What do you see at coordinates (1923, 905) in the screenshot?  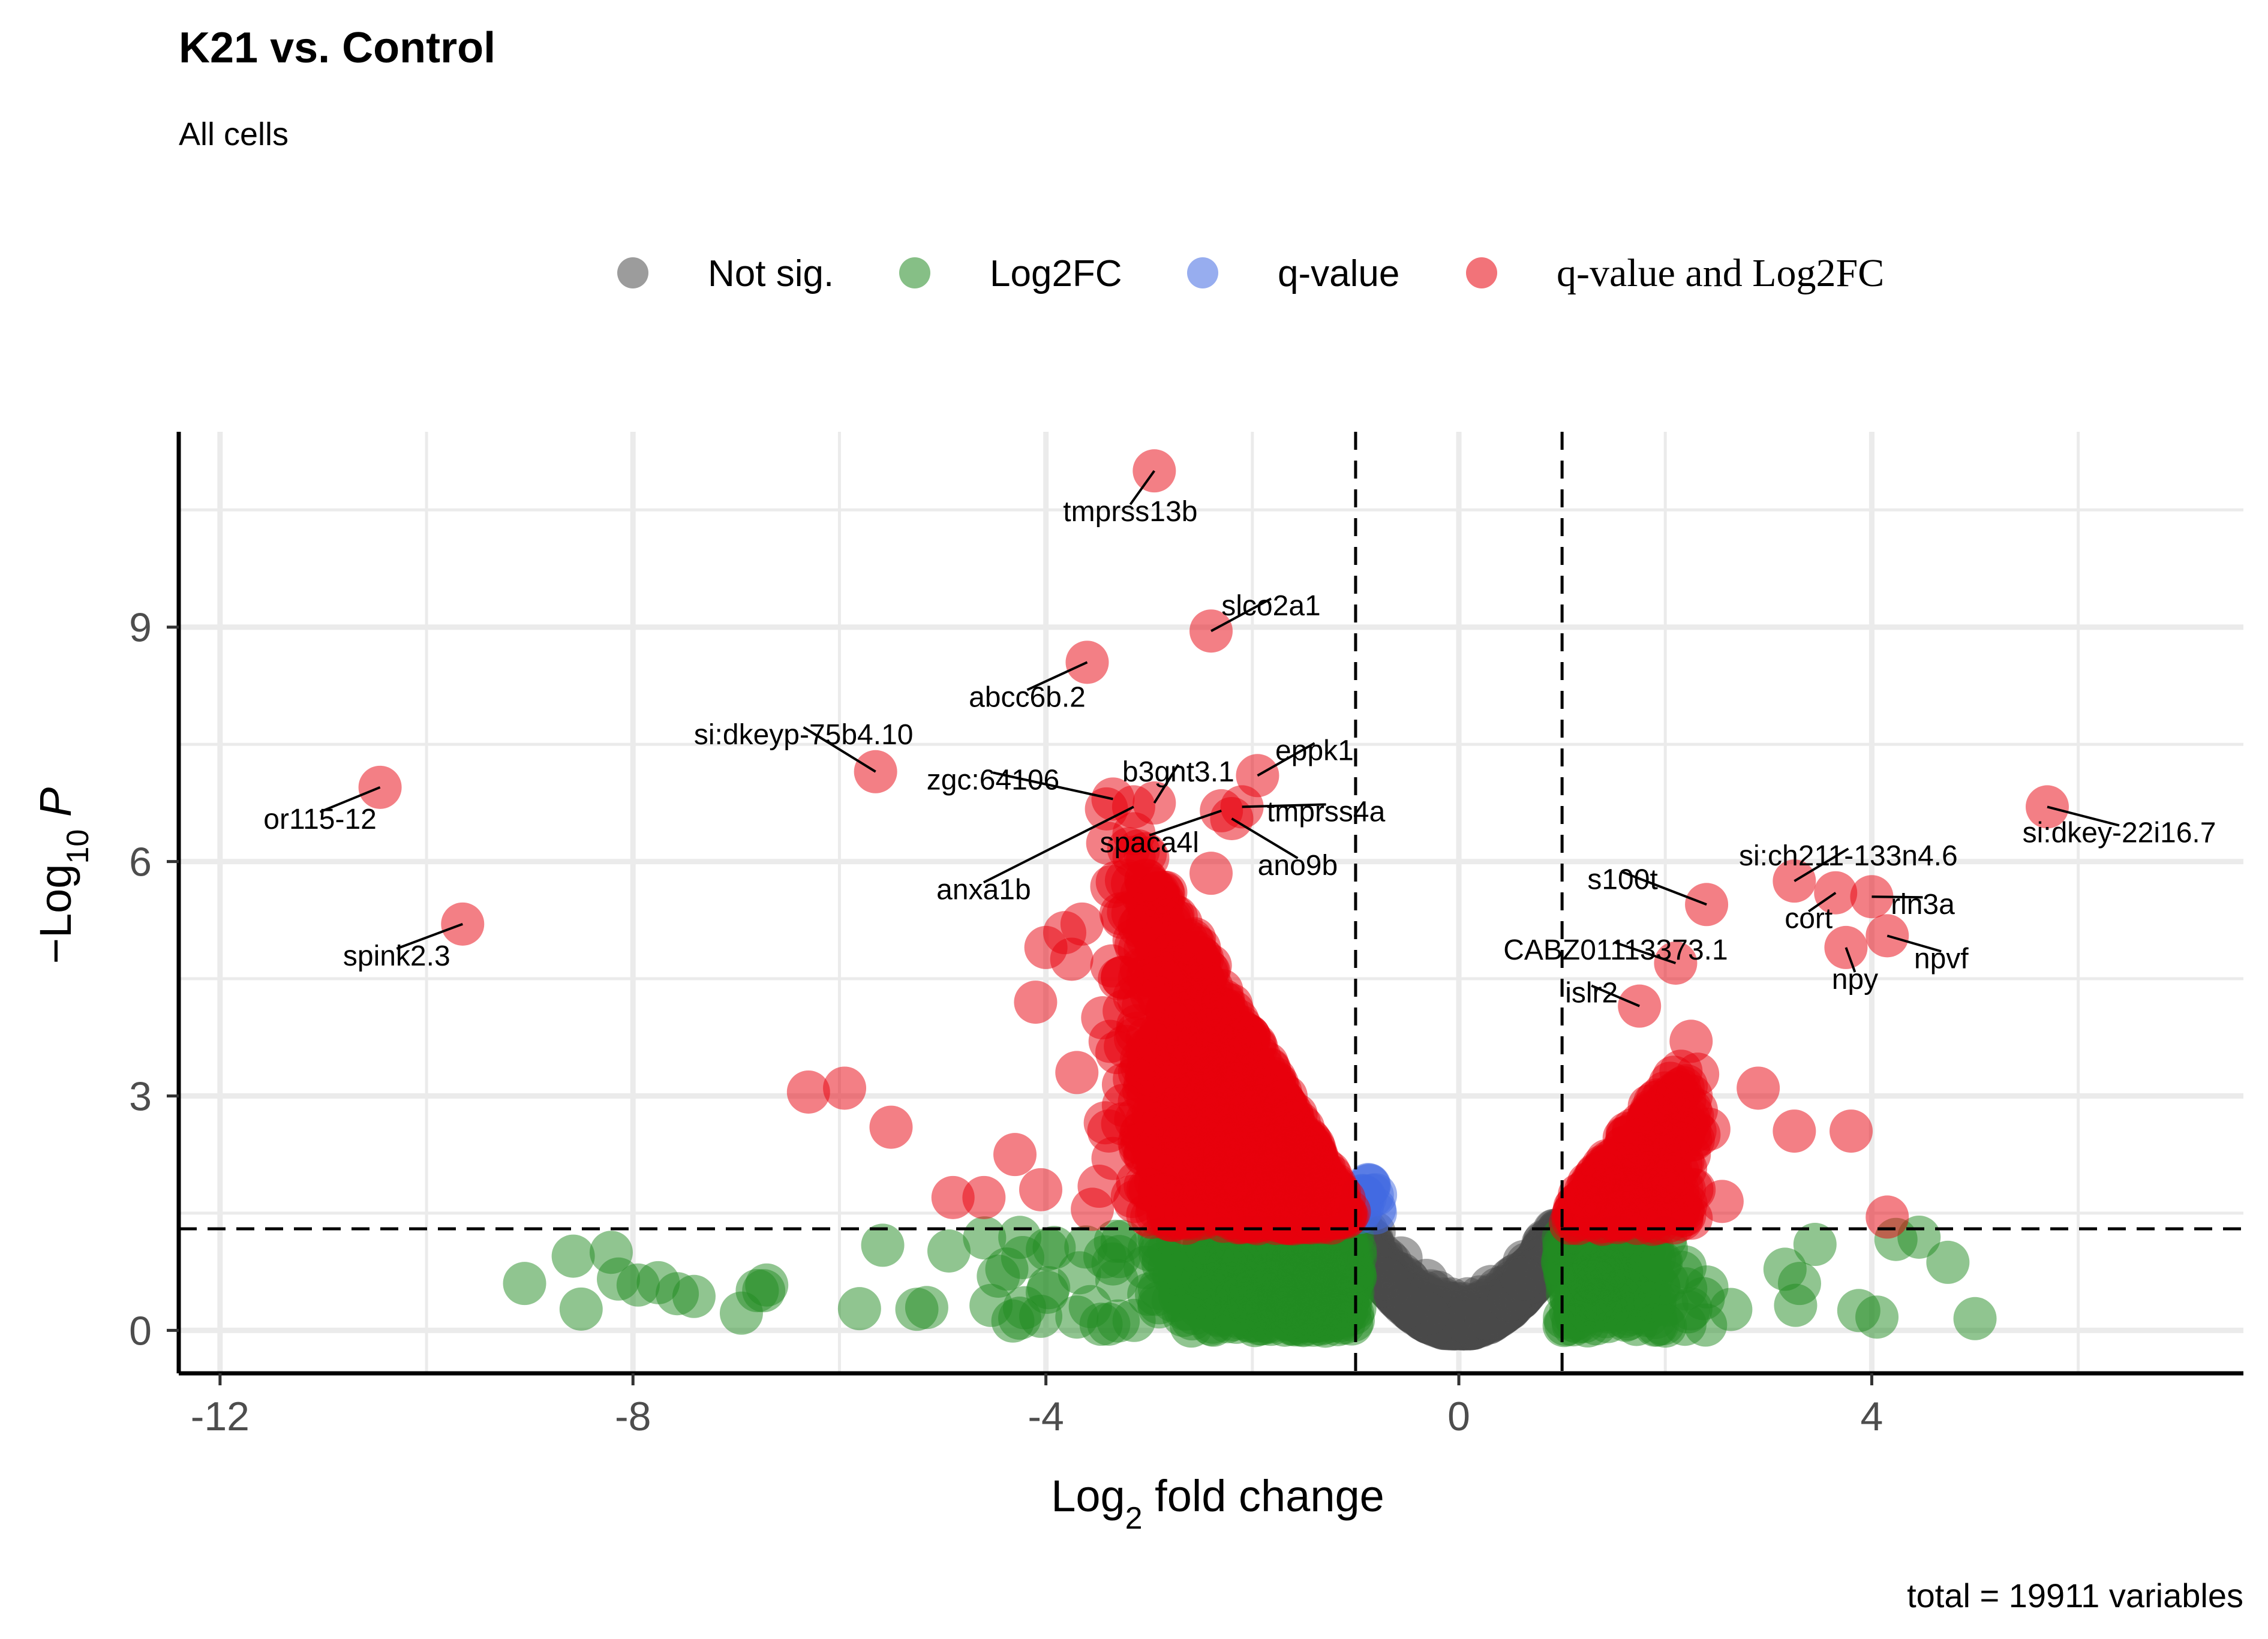 I see `gene-label: rln3a` at bounding box center [1923, 905].